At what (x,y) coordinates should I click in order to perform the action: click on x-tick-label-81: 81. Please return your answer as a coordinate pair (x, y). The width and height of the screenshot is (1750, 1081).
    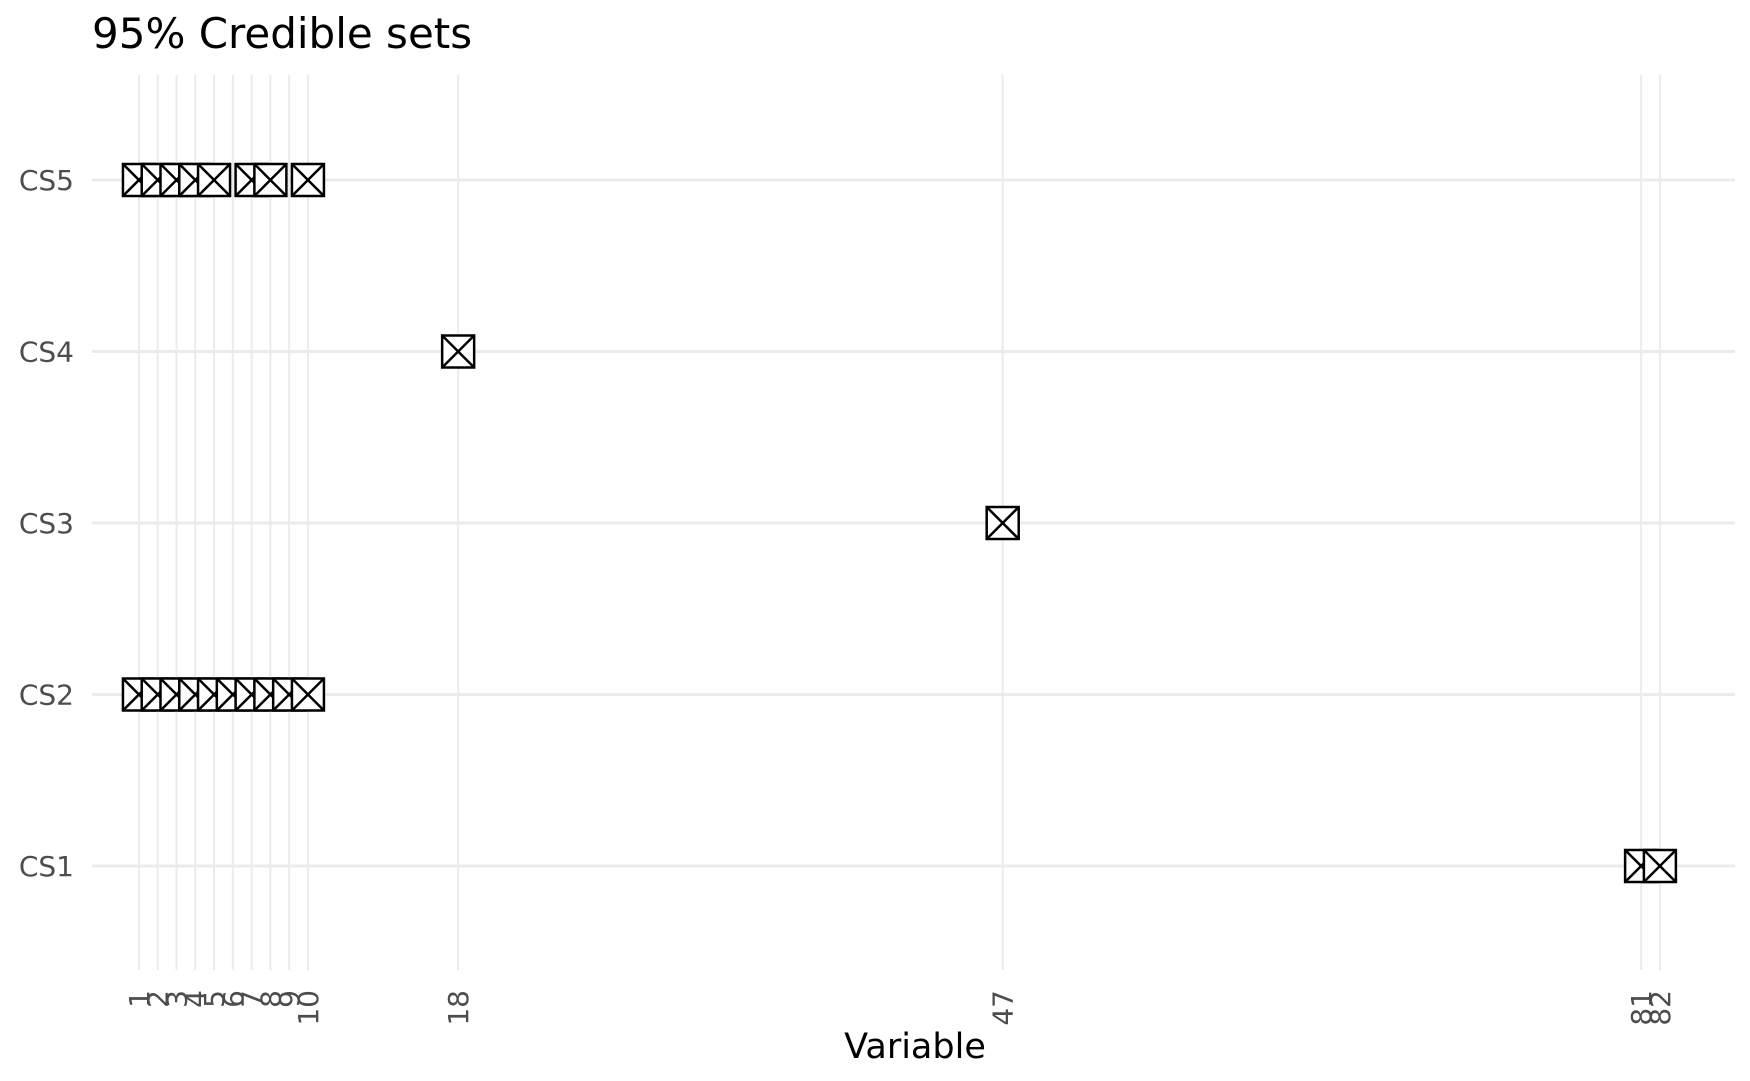
    Looking at the image, I should click on (1641, 1008).